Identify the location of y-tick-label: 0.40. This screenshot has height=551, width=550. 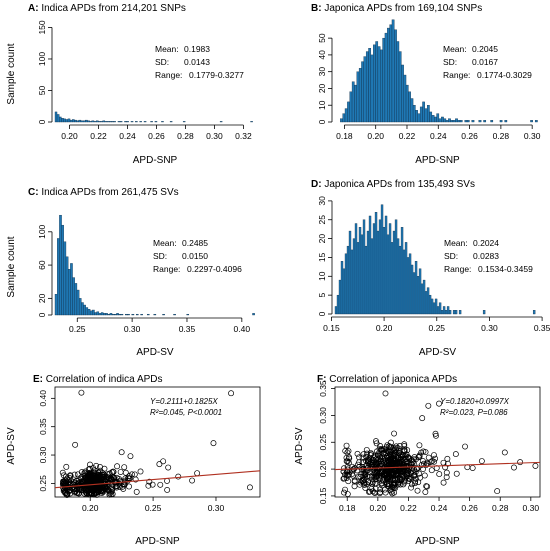
(43, 398).